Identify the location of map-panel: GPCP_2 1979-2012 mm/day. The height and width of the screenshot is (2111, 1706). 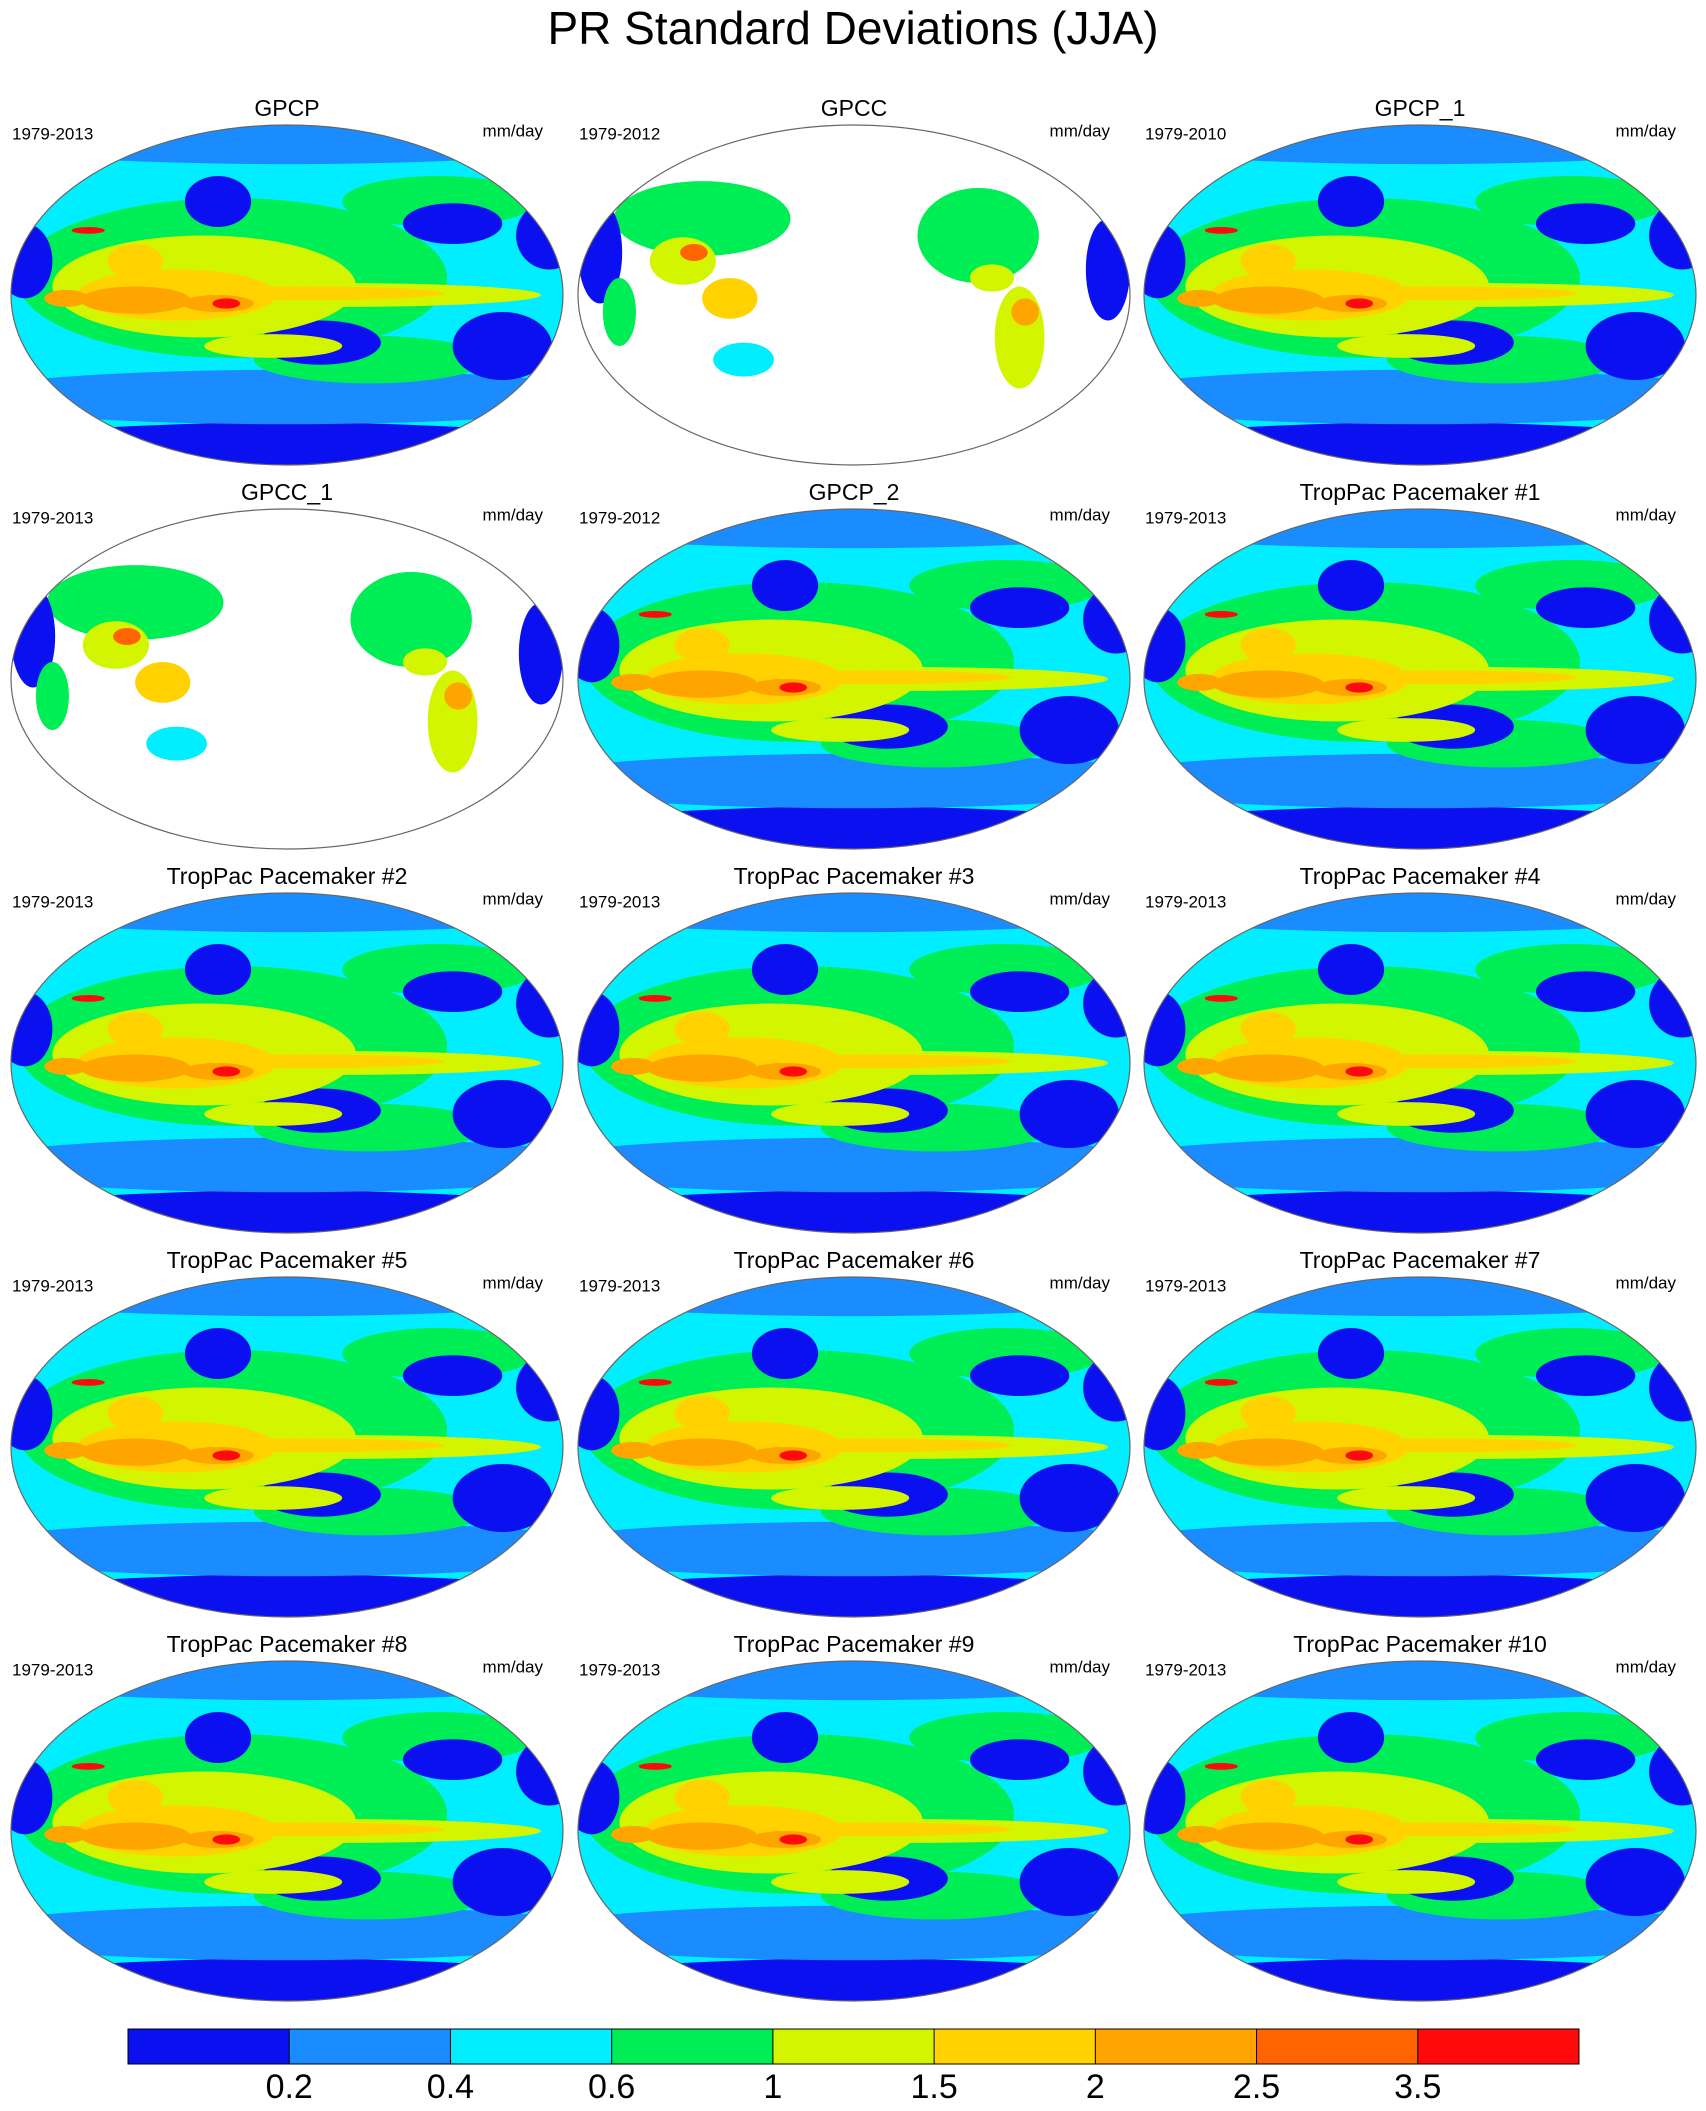
(854, 664).